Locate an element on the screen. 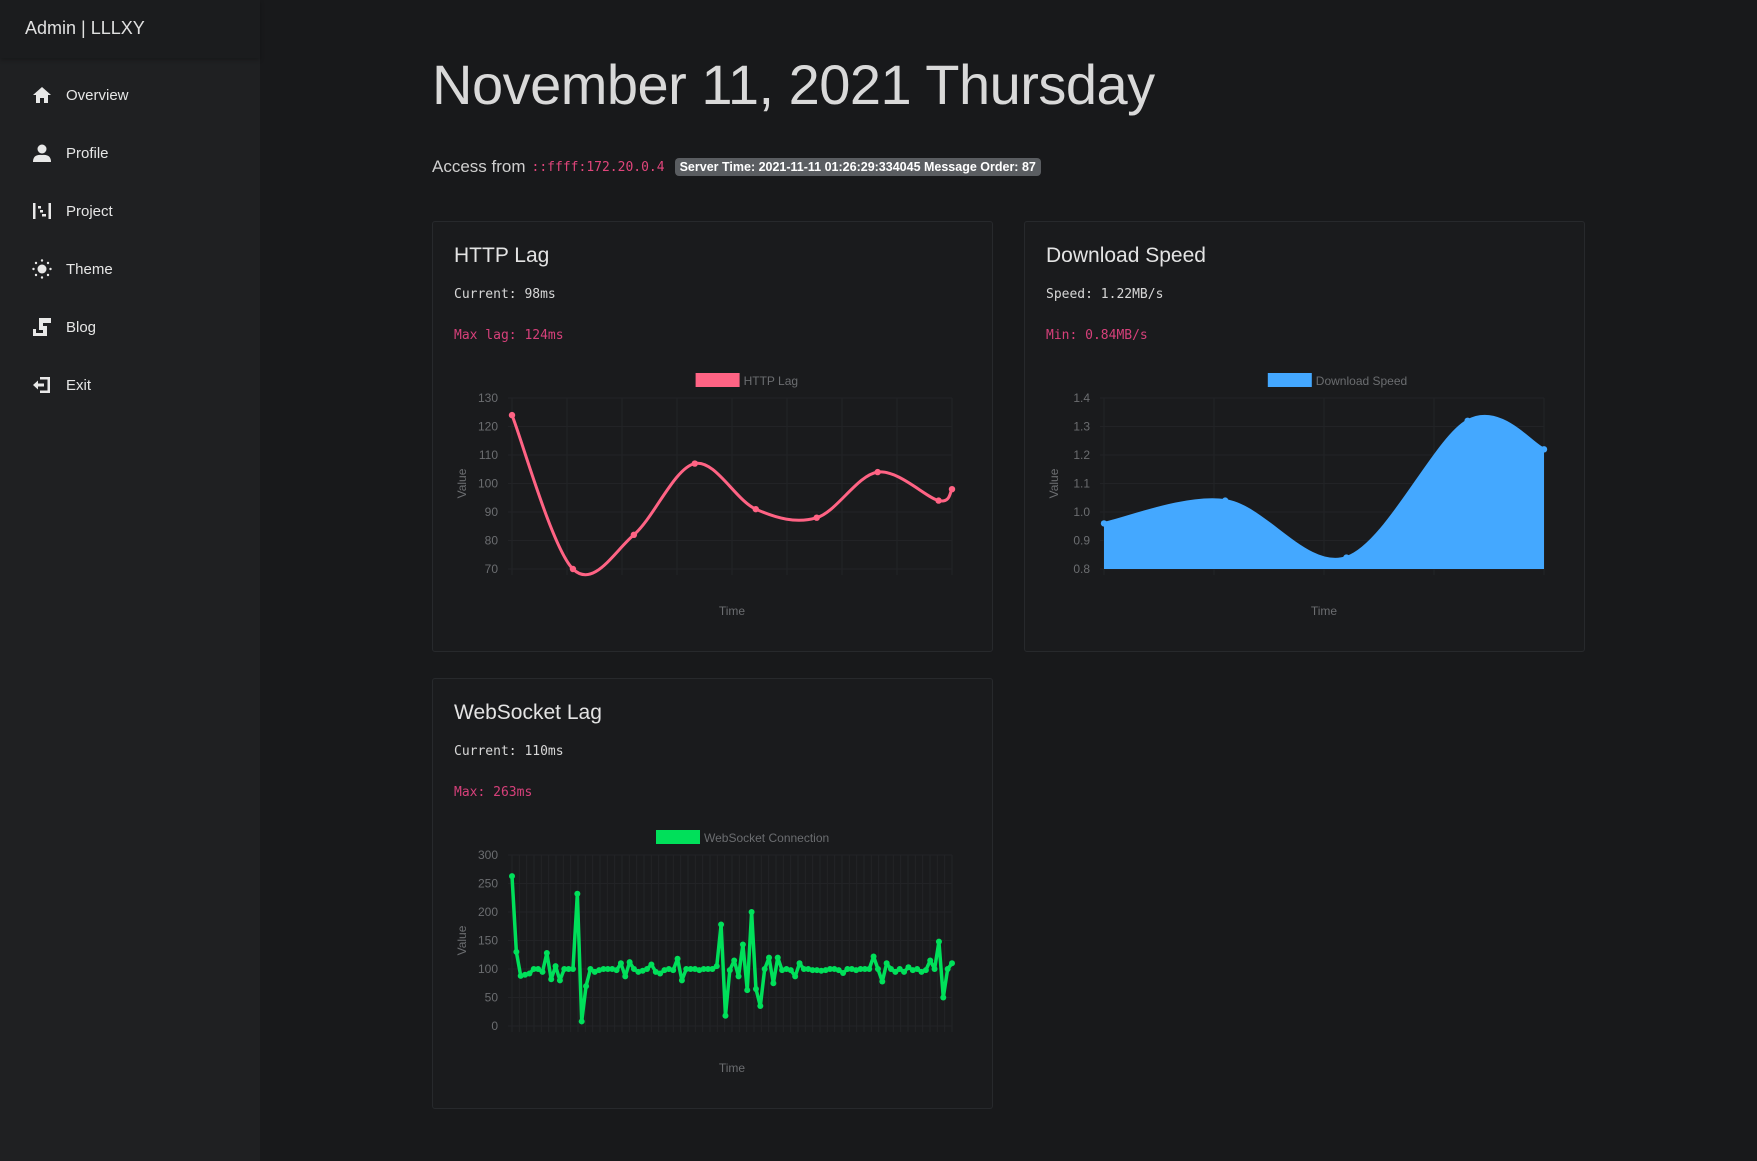 The width and height of the screenshot is (1757, 1161). sidebar-item-label: Profile is located at coordinates (87, 153).